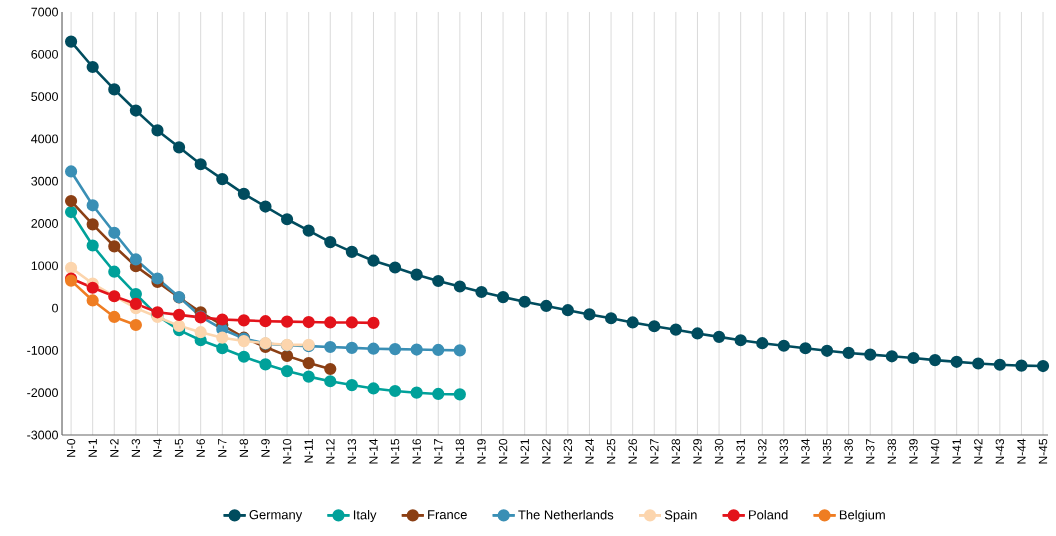 The image size is (1056, 536). What do you see at coordinates (805, 451) in the screenshot?
I see `x-tick-label: N-34` at bounding box center [805, 451].